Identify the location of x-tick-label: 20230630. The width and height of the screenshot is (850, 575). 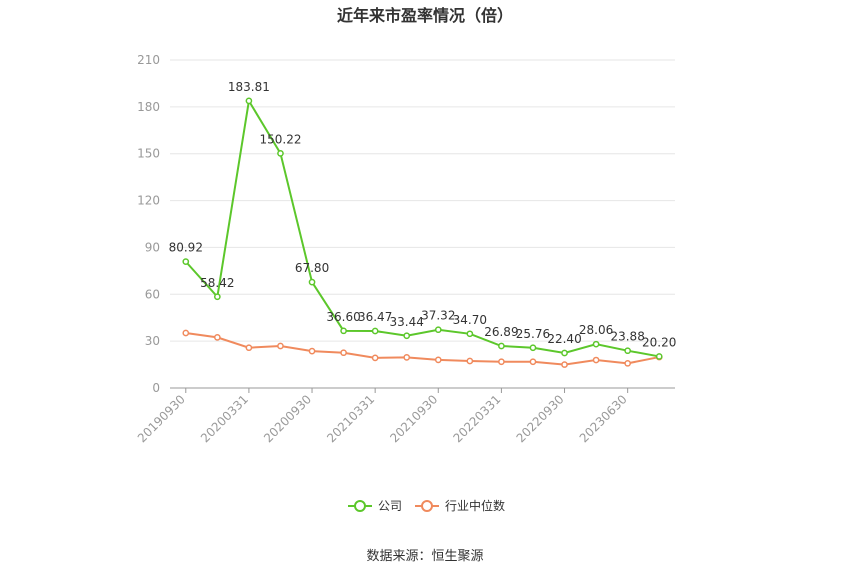
(603, 418).